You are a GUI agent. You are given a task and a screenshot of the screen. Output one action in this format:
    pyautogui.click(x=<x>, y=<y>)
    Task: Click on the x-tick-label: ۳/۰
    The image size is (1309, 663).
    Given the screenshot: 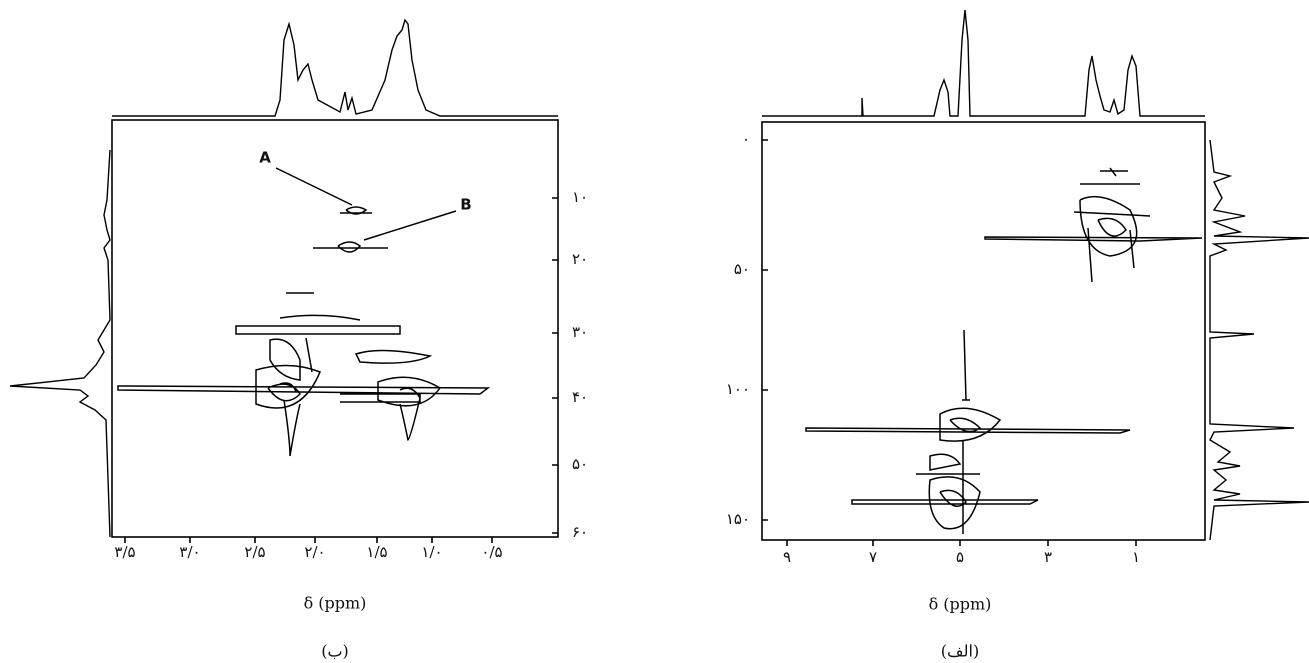 What is the action you would take?
    pyautogui.click(x=189, y=552)
    